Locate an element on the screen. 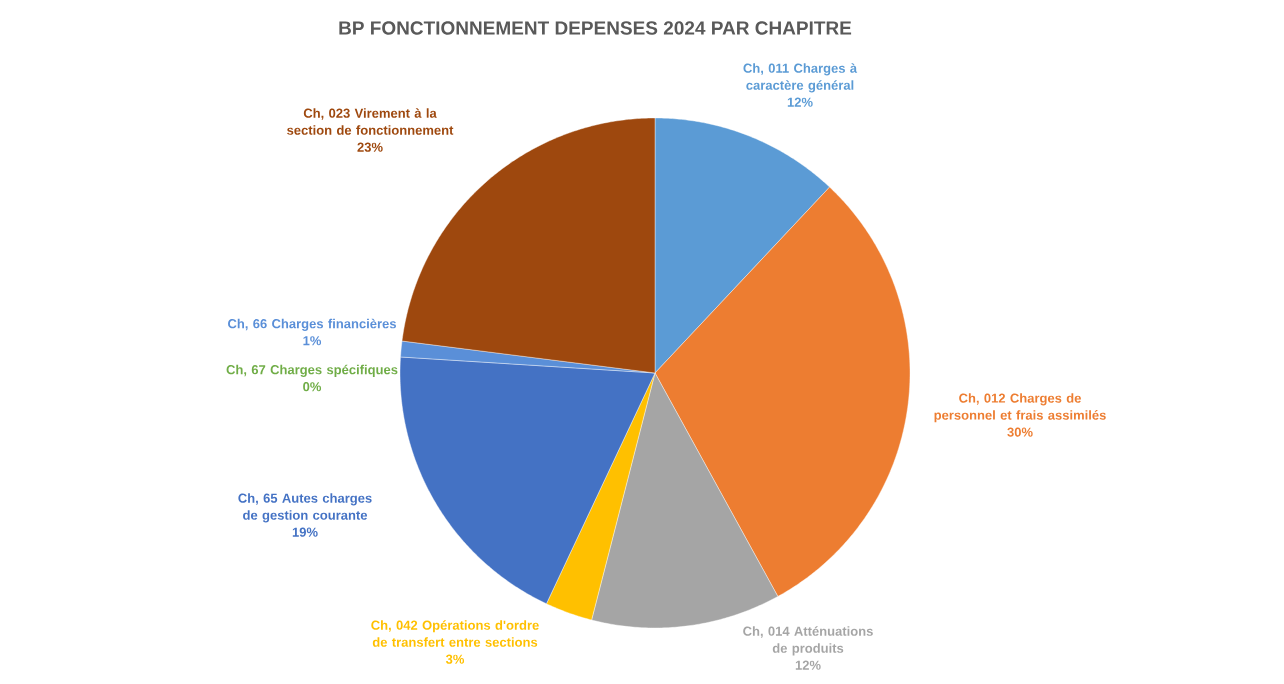 This screenshot has height=684, width=1284. slice-label: Ch, 65 Autes charges de gestion courante is located at coordinates (305, 508).